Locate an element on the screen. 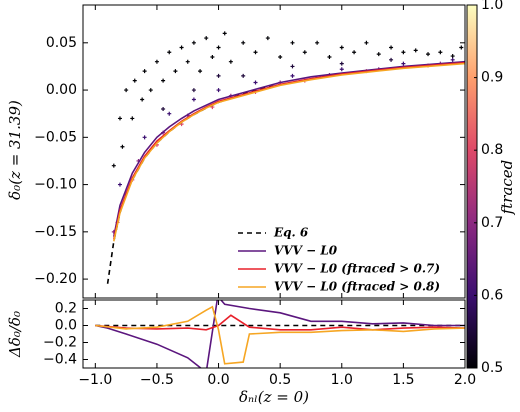 The width and height of the screenshot is (520, 412). colorbar-tick-label: 1.0 is located at coordinates (492, 6).